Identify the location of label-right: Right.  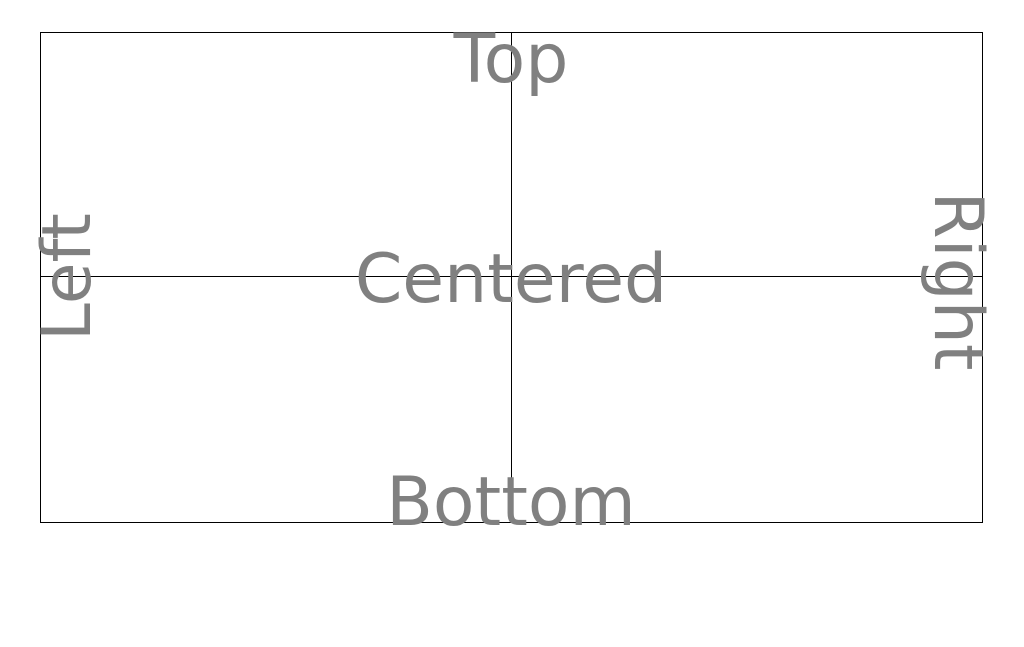
(957, 280).